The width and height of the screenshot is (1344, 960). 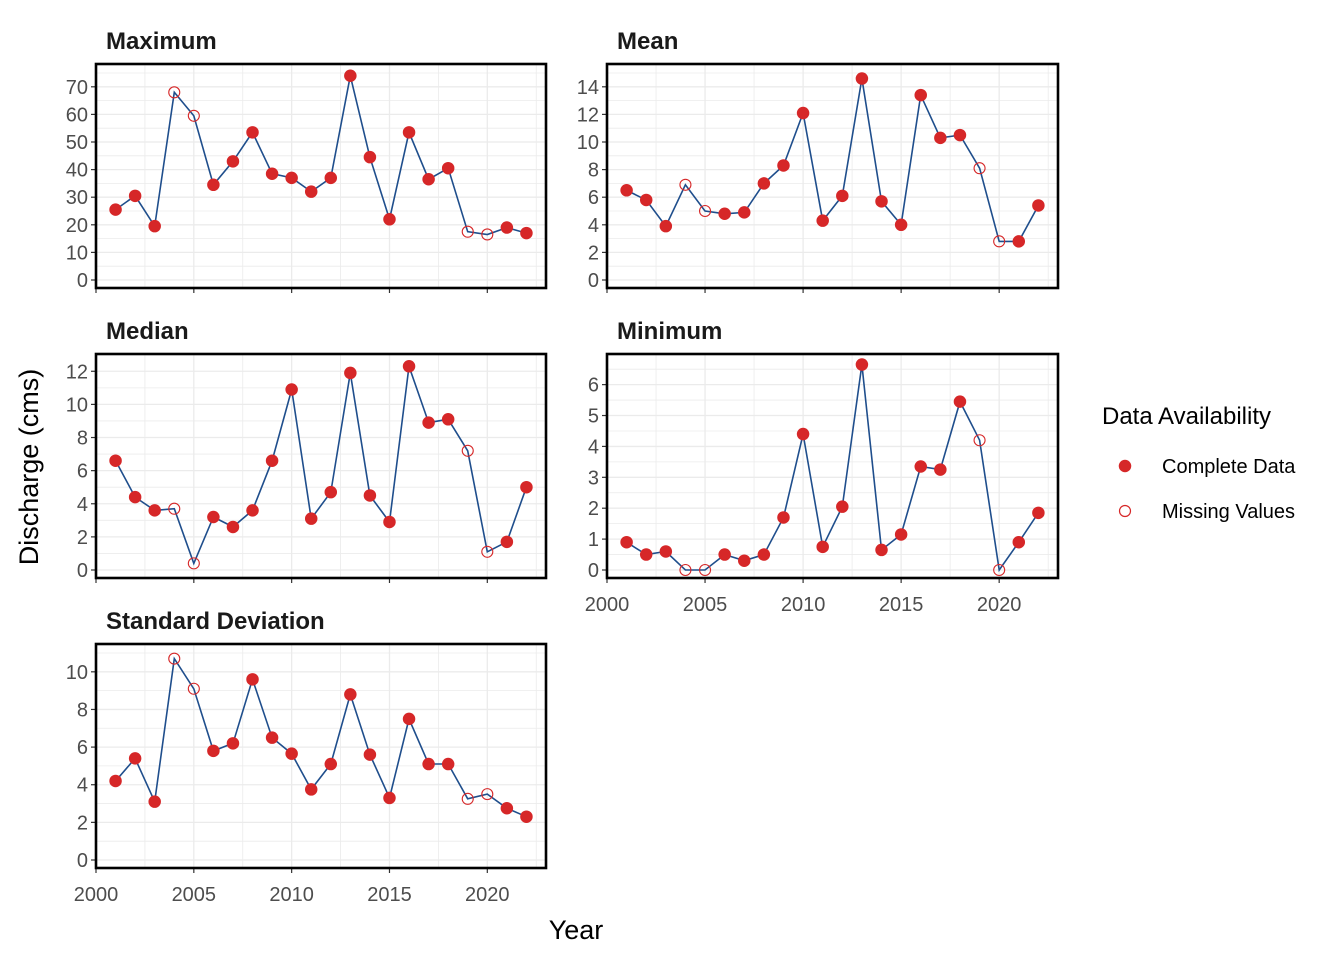 What do you see at coordinates (77, 171) in the screenshot?
I see `y-tick-label: 40` at bounding box center [77, 171].